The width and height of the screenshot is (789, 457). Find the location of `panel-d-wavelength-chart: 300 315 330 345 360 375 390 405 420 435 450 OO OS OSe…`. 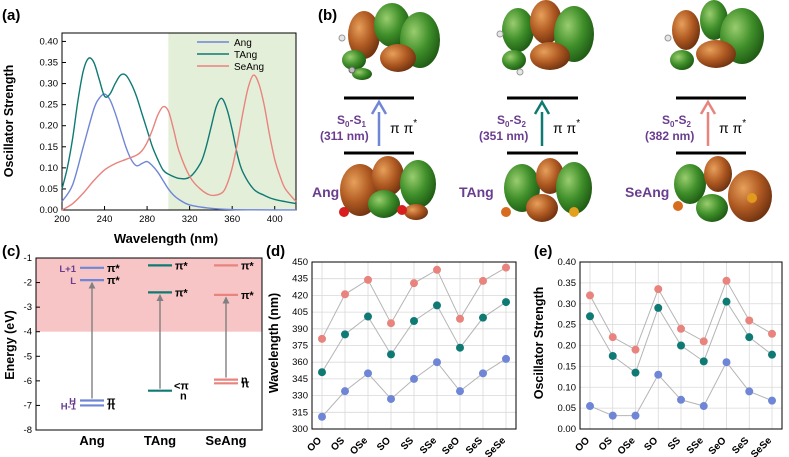

panel-d-wavelength-chart: 300 315 330 345 360 375 390 405 420 435 450 OO OS OSe… is located at coordinates (392, 357).